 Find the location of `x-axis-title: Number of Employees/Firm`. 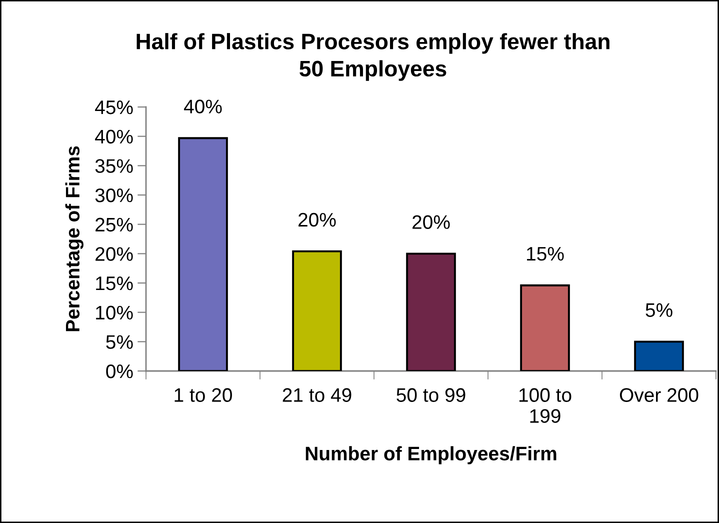

x-axis-title: Number of Employees/Firm is located at coordinates (431, 455).